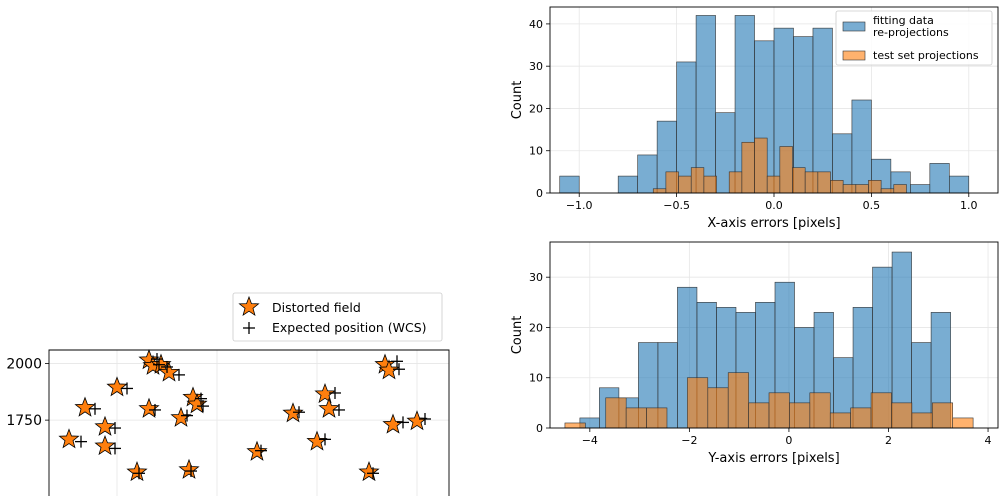 The image size is (1007, 496). Describe the element at coordinates (689, 440) in the screenshot. I see `x-tick-label: −2` at that location.